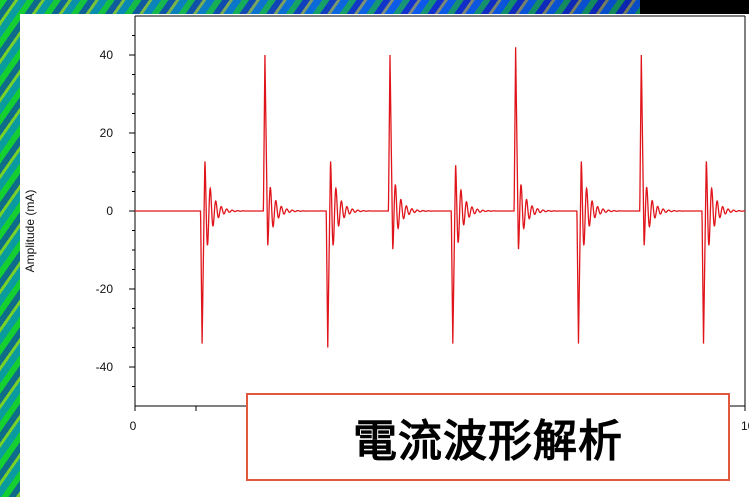 Image resolution: width=749 pixels, height=497 pixels. I want to click on title-box: 電流波形解析, so click(488, 437).